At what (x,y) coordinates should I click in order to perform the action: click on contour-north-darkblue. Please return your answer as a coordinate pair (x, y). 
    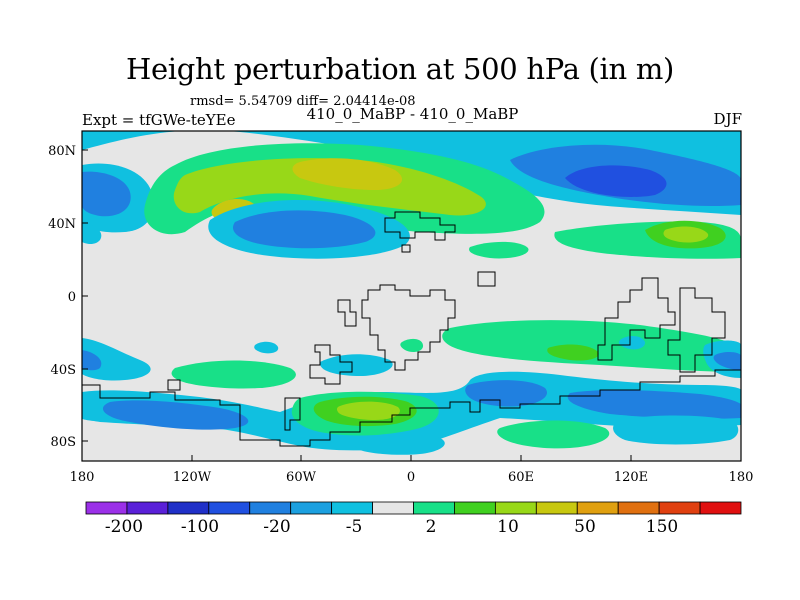
    Looking at the image, I should click on (616, 181).